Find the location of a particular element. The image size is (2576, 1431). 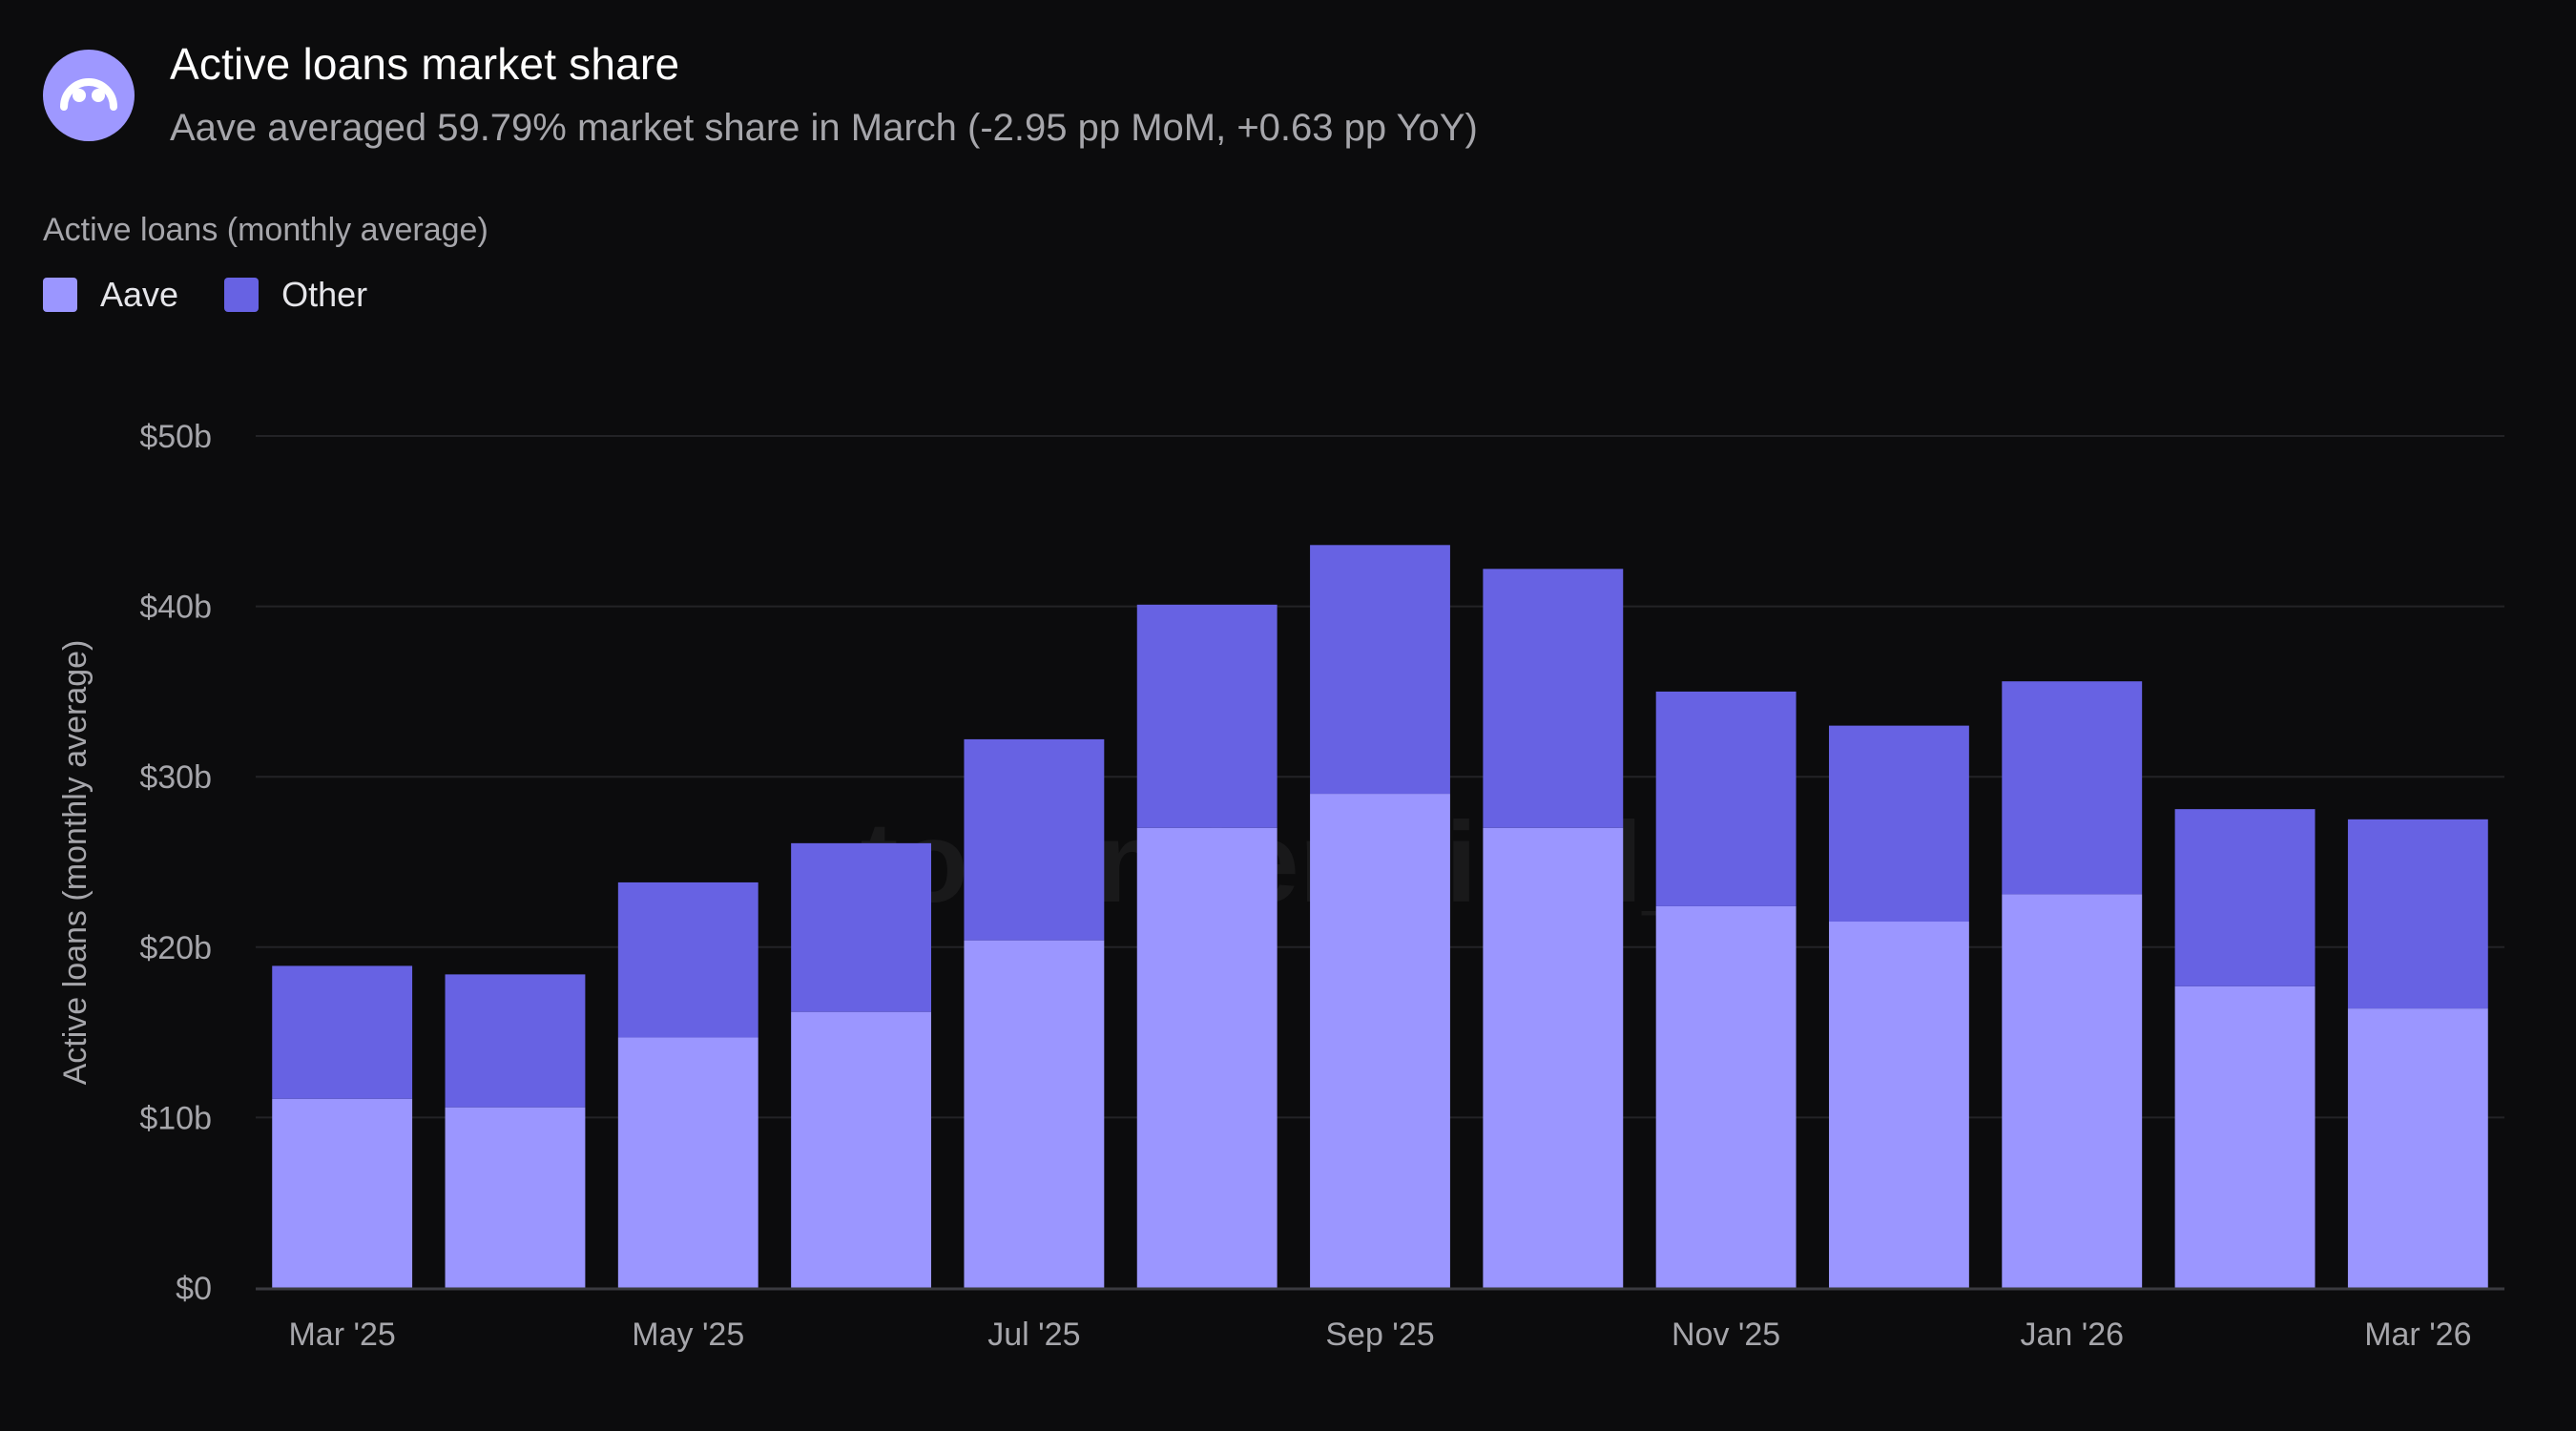

legend-item-other: Other is located at coordinates (295, 295).